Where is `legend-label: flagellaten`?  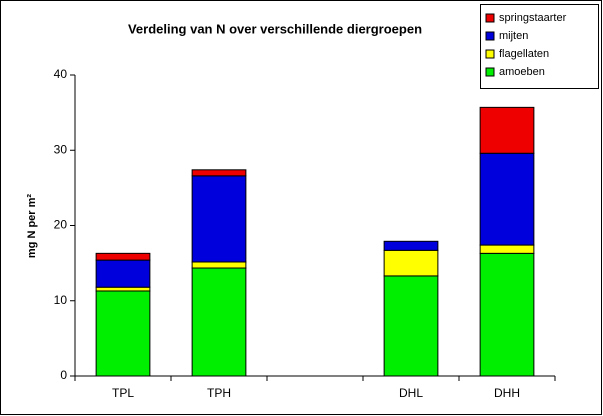
legend-label: flagellaten is located at coordinates (524, 54).